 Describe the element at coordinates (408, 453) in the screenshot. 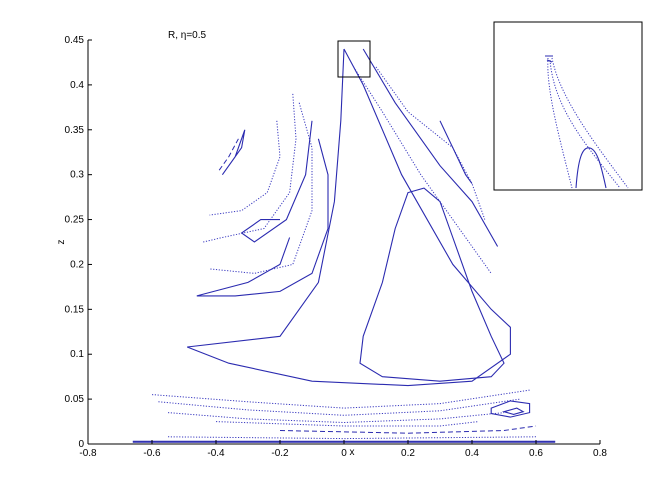

I see `x-tick-label: 0.2` at that location.